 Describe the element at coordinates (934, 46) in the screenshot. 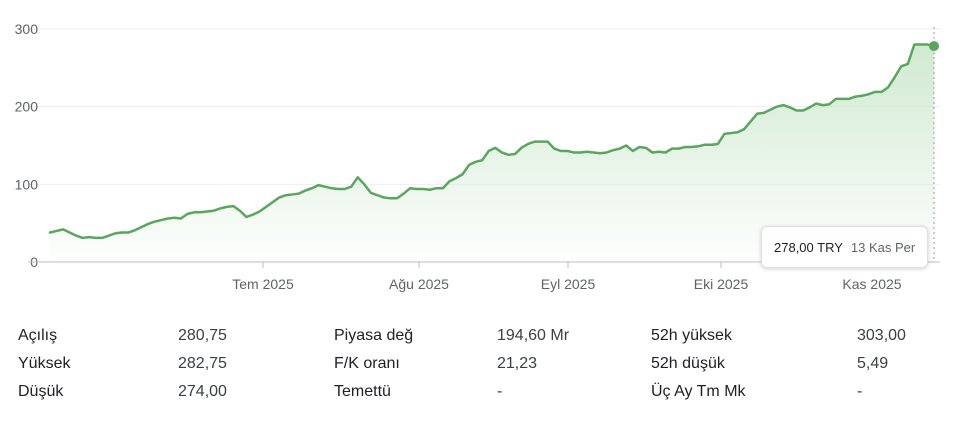

I see `last-price-point` at that location.